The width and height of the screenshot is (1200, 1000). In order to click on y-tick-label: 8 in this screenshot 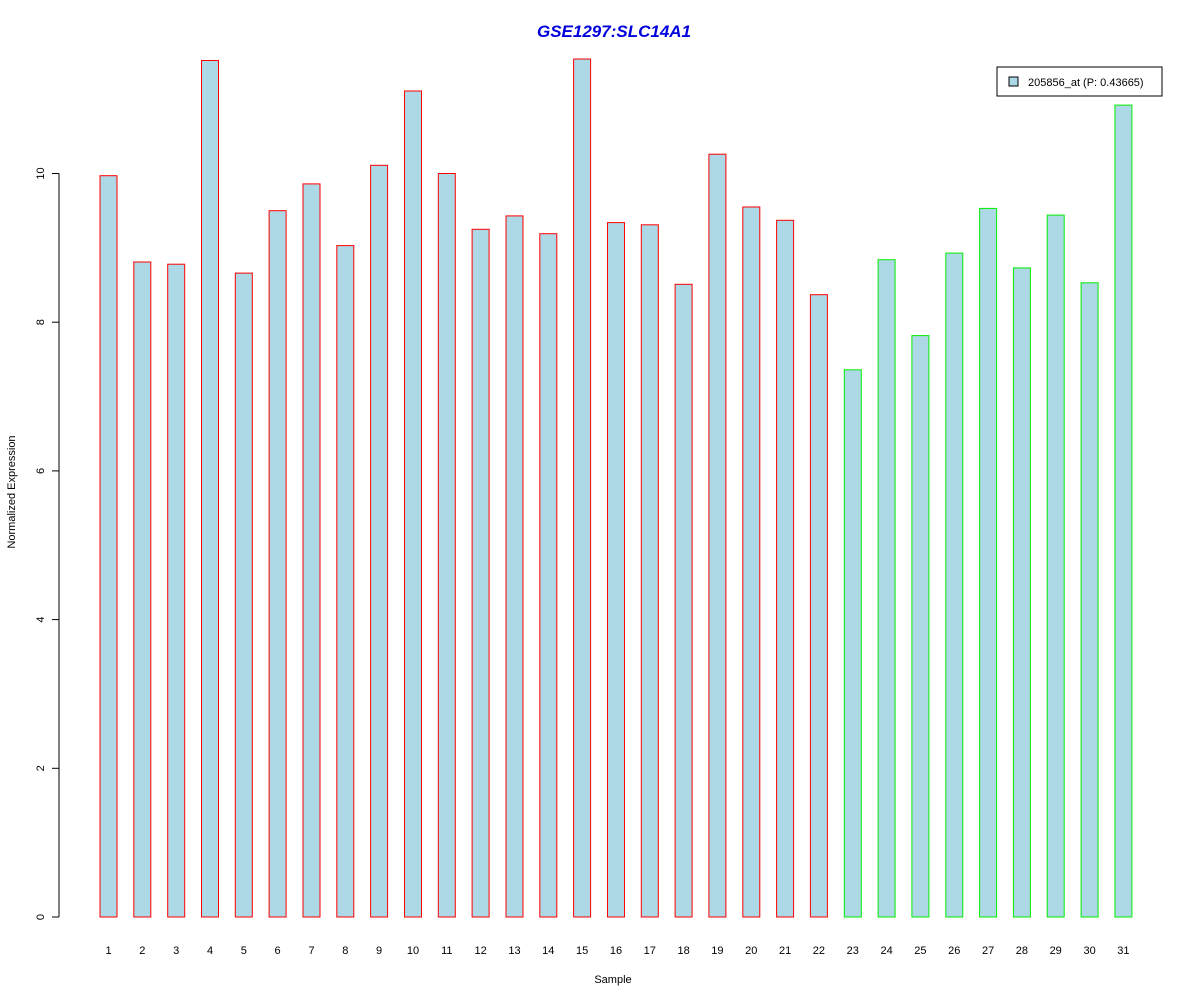, I will do `click(41, 322)`.